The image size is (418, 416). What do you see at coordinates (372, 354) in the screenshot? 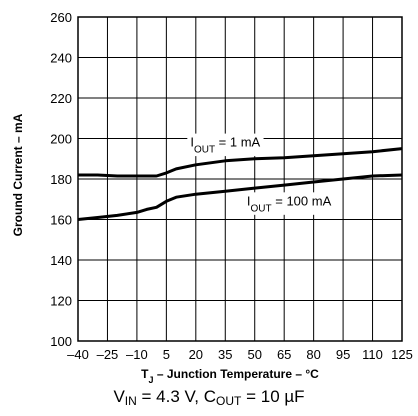
I see `x-tick-label: 110` at bounding box center [372, 354].